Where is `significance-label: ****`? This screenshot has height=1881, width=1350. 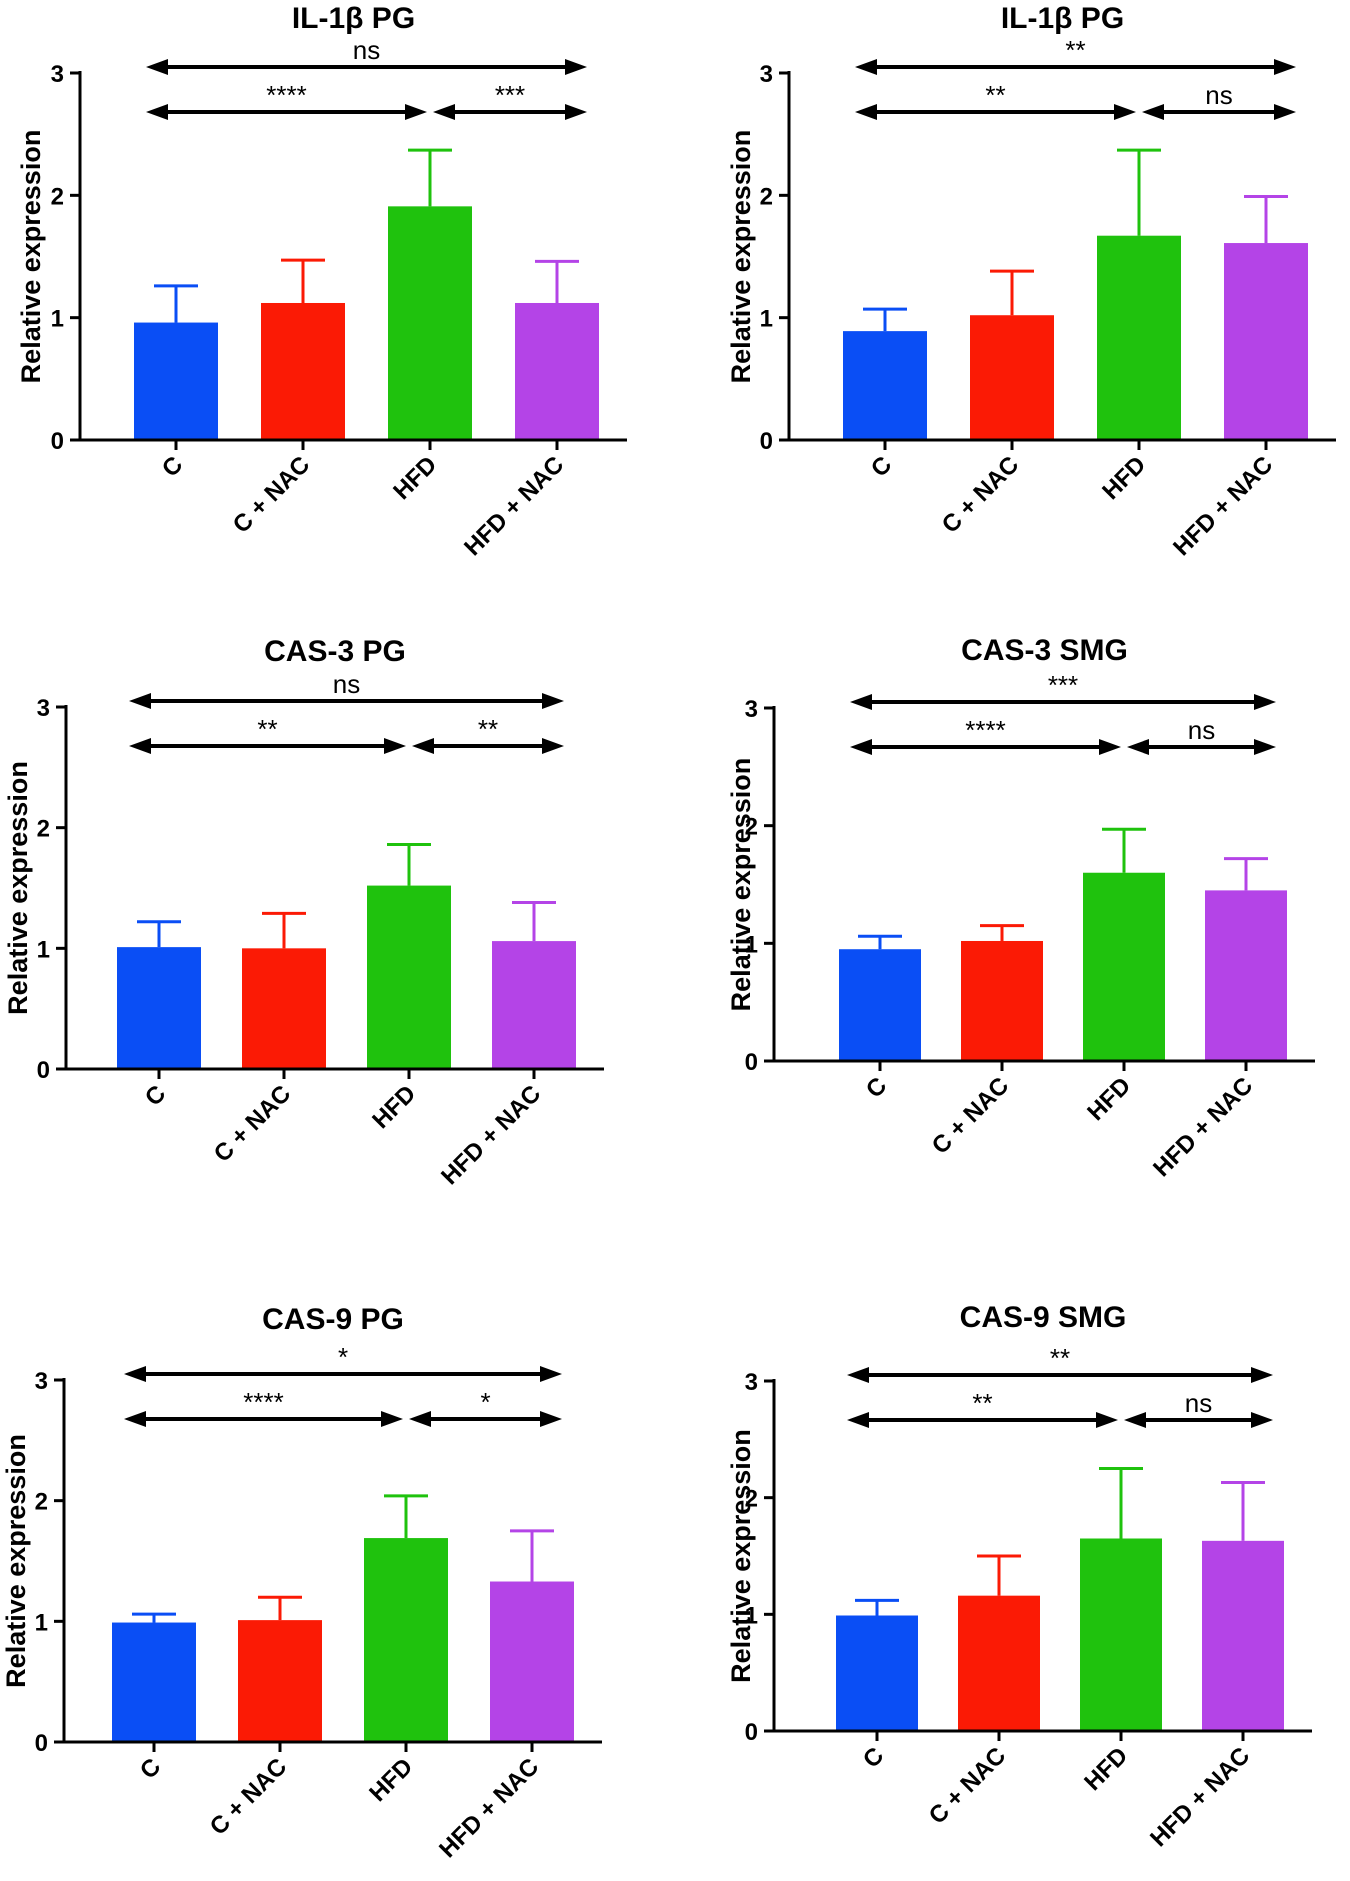
significance-label: **** is located at coordinates (263, 1402).